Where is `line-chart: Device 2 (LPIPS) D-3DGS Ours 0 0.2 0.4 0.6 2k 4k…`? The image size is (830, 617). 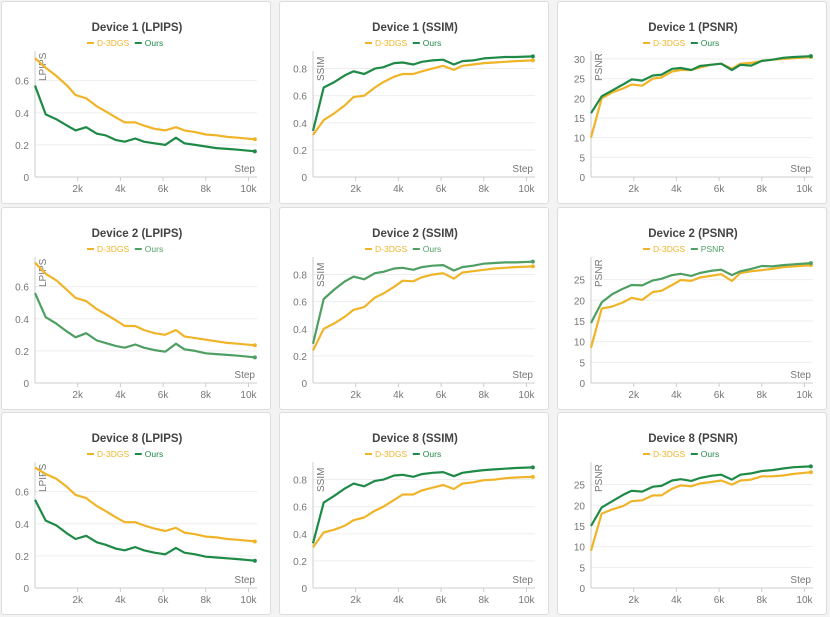 line-chart: Device 2 (LPIPS) D-3DGS Ours 0 0.2 0.4 0.6 2k 4k… is located at coordinates (136, 314).